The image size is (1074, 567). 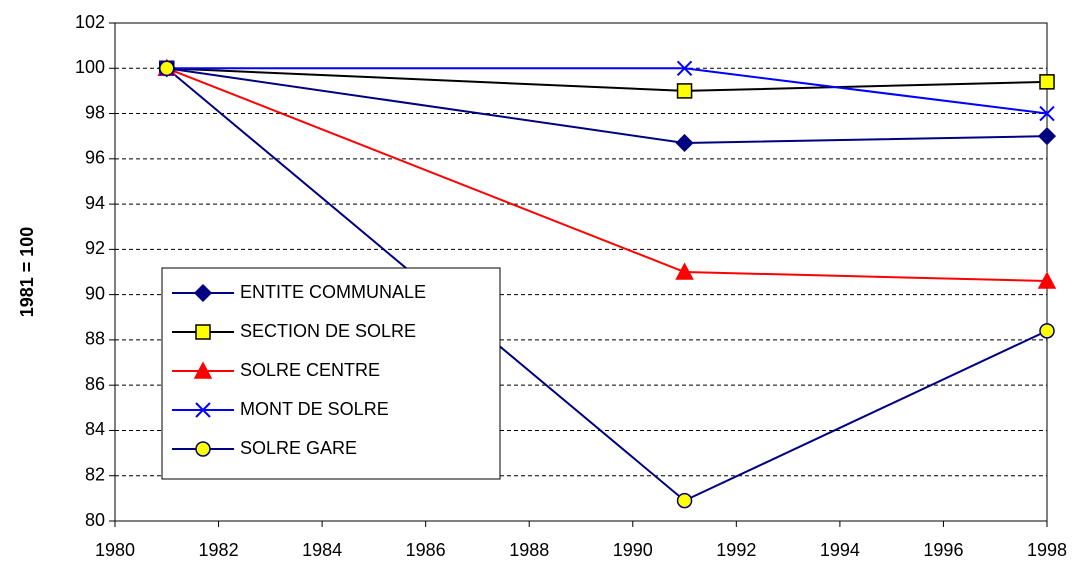 What do you see at coordinates (95, 339) in the screenshot?
I see `y-tick-label: 88` at bounding box center [95, 339].